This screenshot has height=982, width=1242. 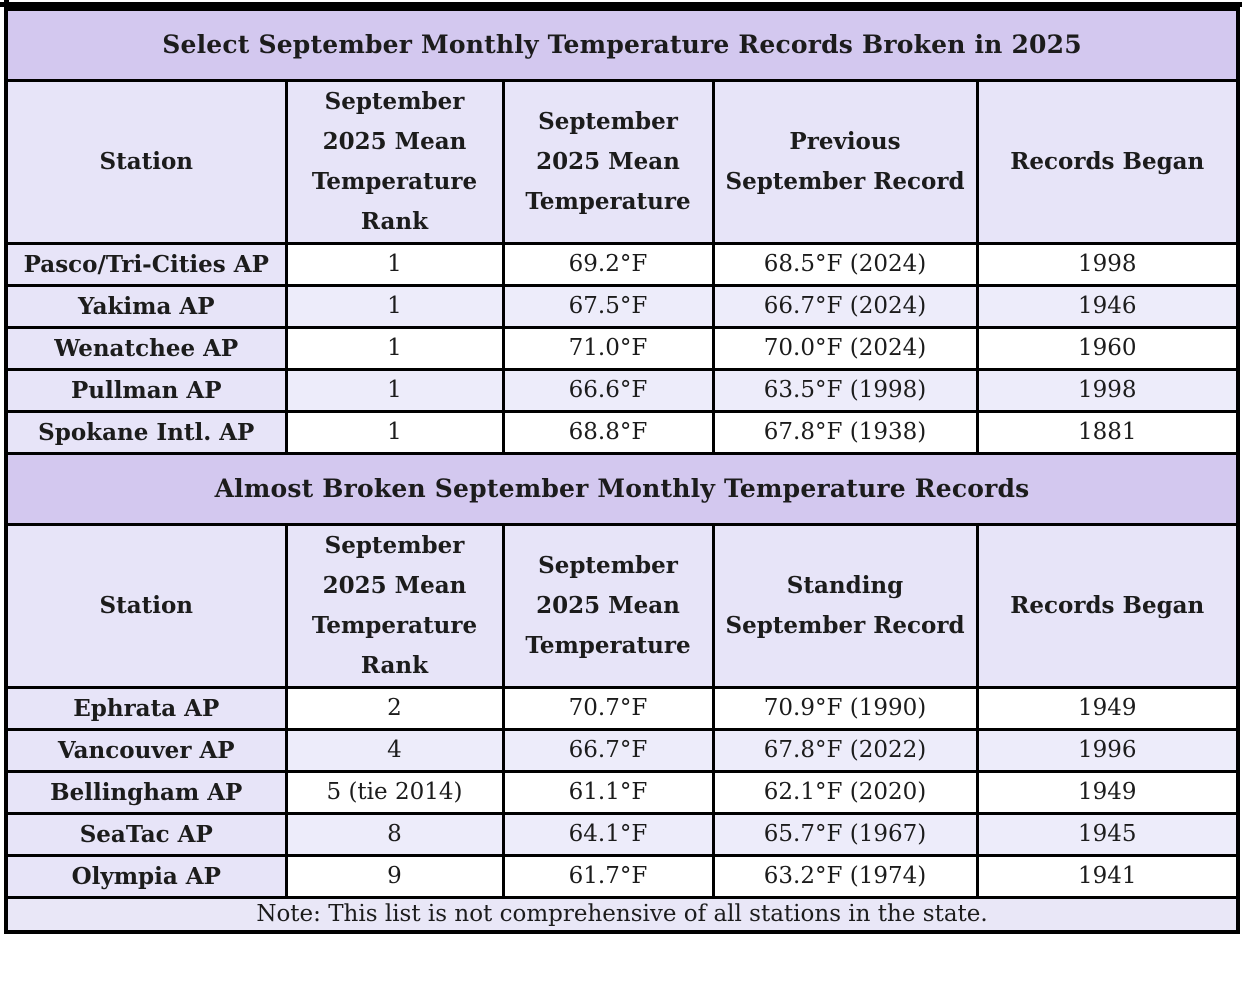 I want to click on station-cell: Bellingham AP, so click(x=146, y=792).